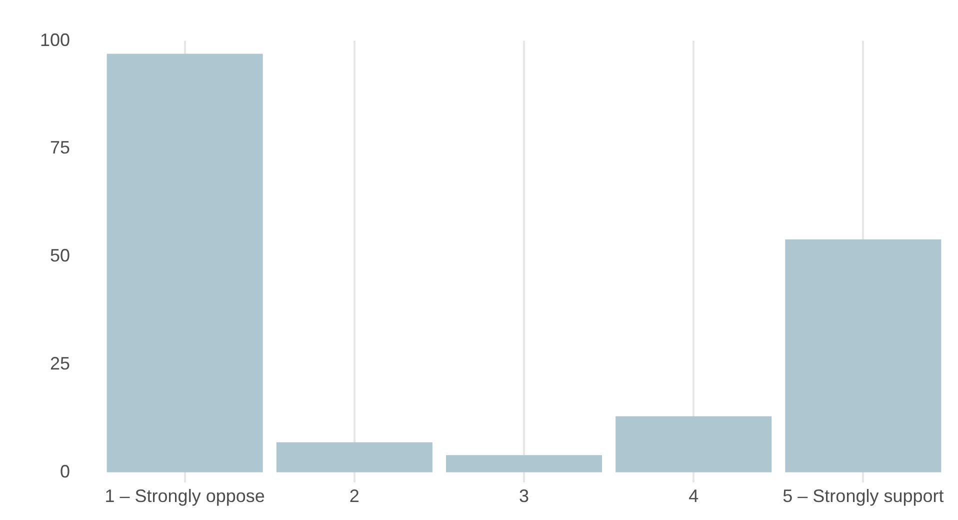 The image size is (958, 520). Describe the element at coordinates (55, 40) in the screenshot. I see `y-tick-label: 100` at that location.